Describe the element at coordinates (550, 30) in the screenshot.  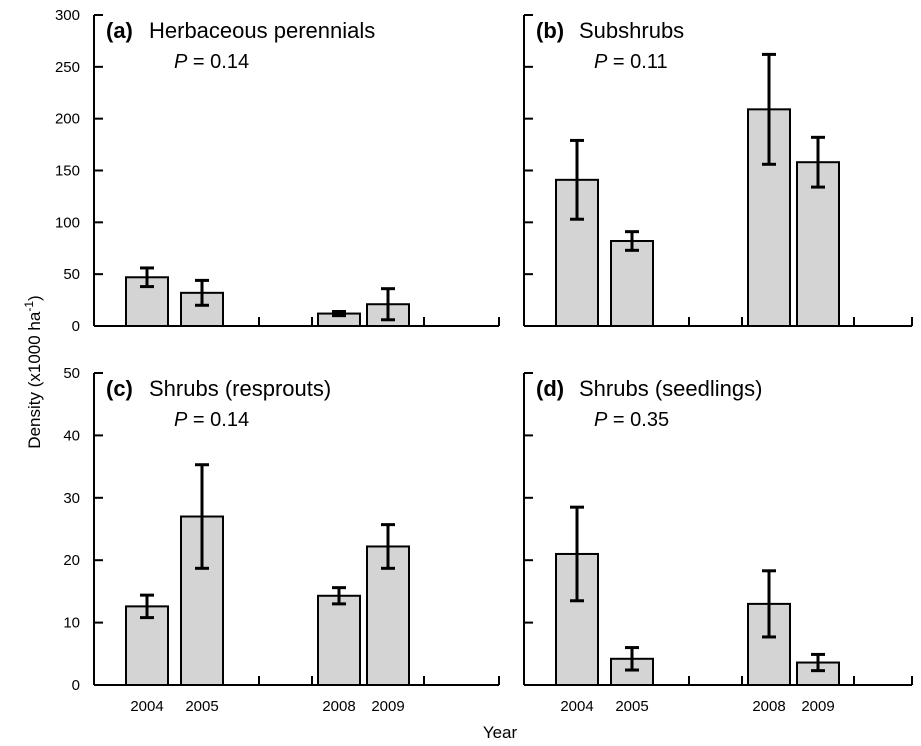
I see `panel-letter: (b)` at that location.